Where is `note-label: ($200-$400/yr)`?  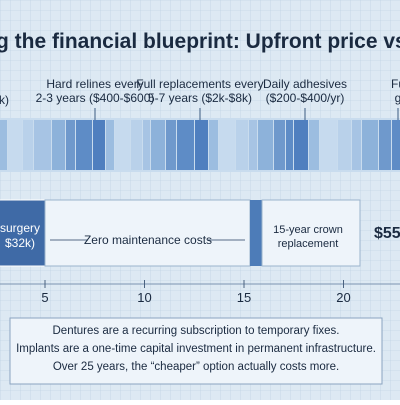
note-label: ($200-$400/yr) is located at coordinates (305, 98).